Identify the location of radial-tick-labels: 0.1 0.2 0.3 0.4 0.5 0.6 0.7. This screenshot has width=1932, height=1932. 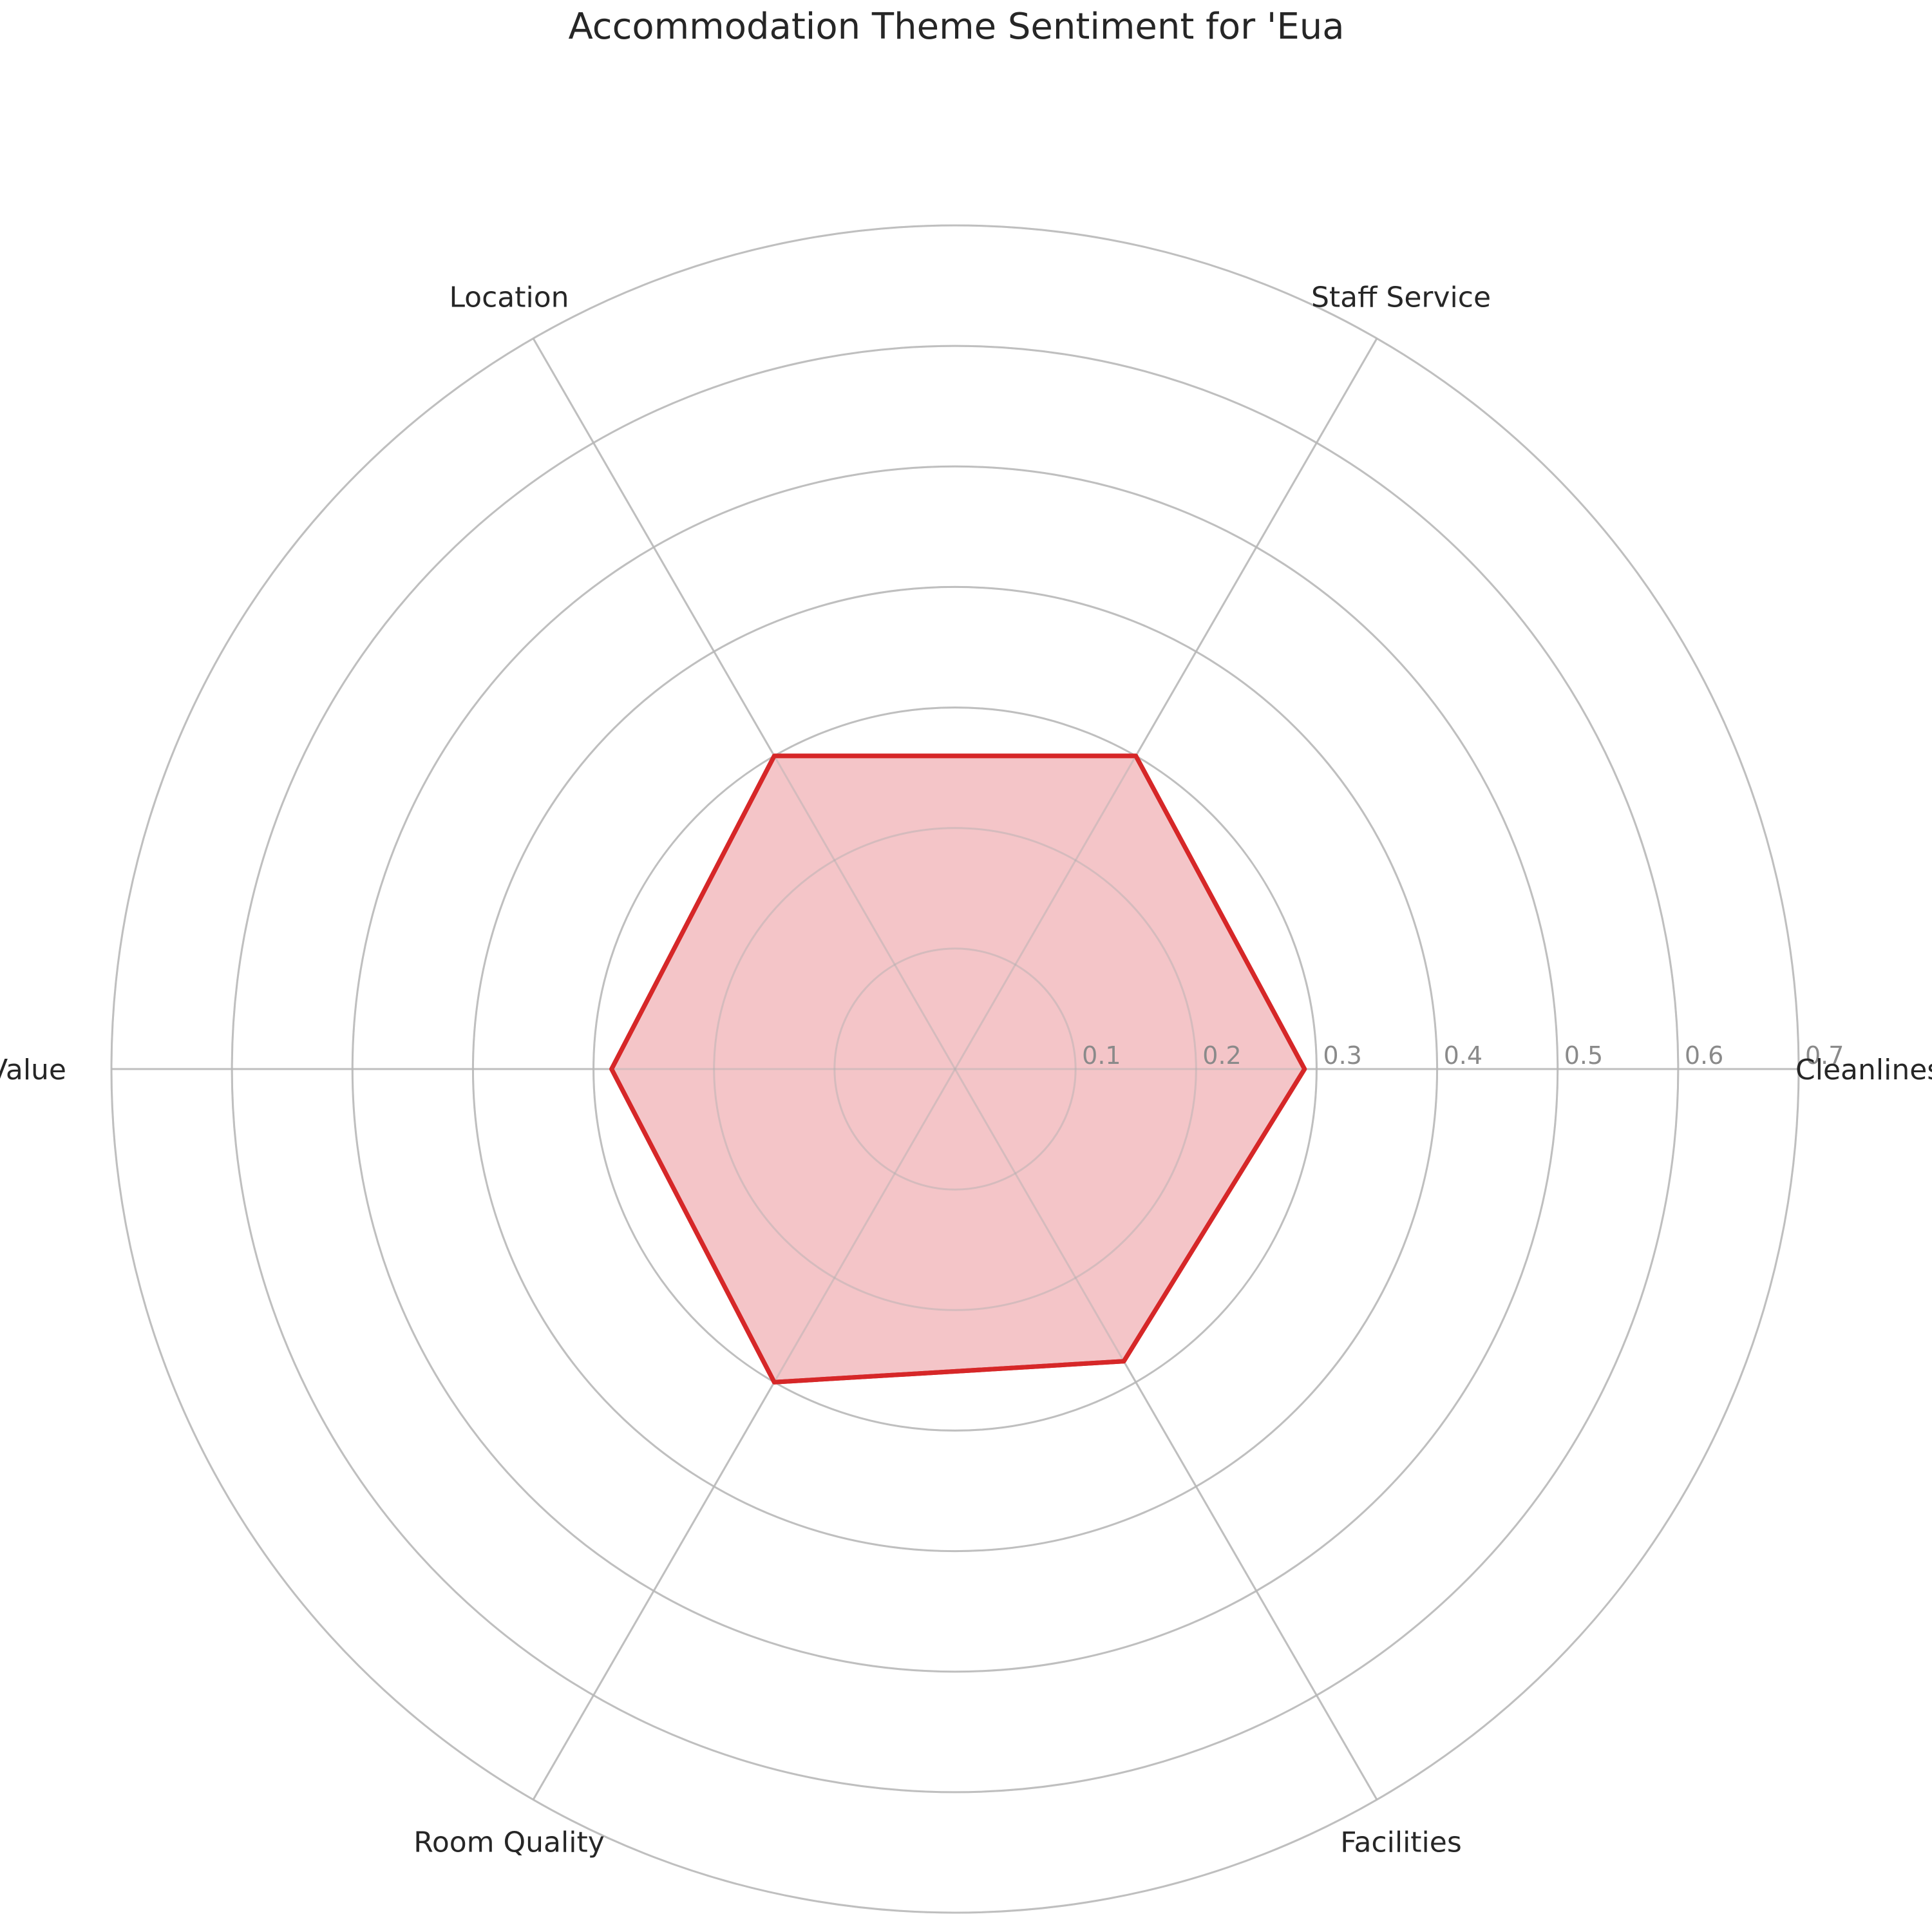
(1463, 1055).